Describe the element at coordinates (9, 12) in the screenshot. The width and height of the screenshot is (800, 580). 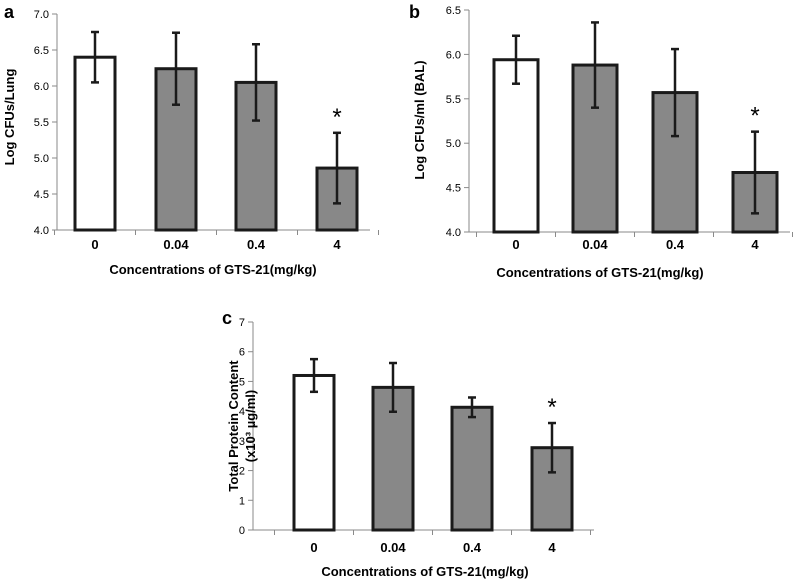
I see `panel-letter: a` at that location.